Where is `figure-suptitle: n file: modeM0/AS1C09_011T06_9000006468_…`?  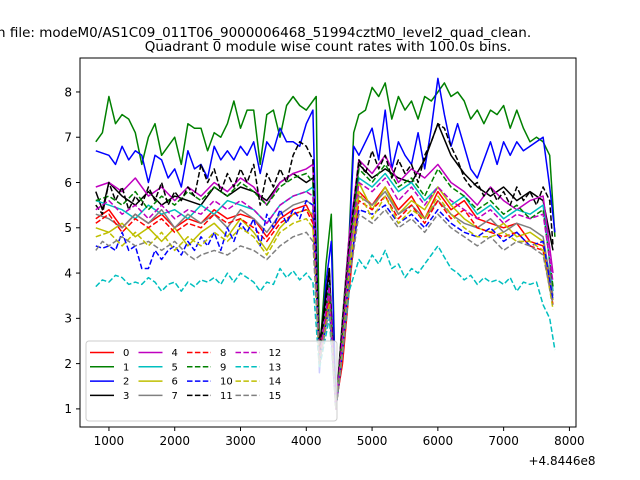 figure-suptitle: n file: modeM0/AS1C09_011T06_9000006468_… is located at coordinates (265, 33).